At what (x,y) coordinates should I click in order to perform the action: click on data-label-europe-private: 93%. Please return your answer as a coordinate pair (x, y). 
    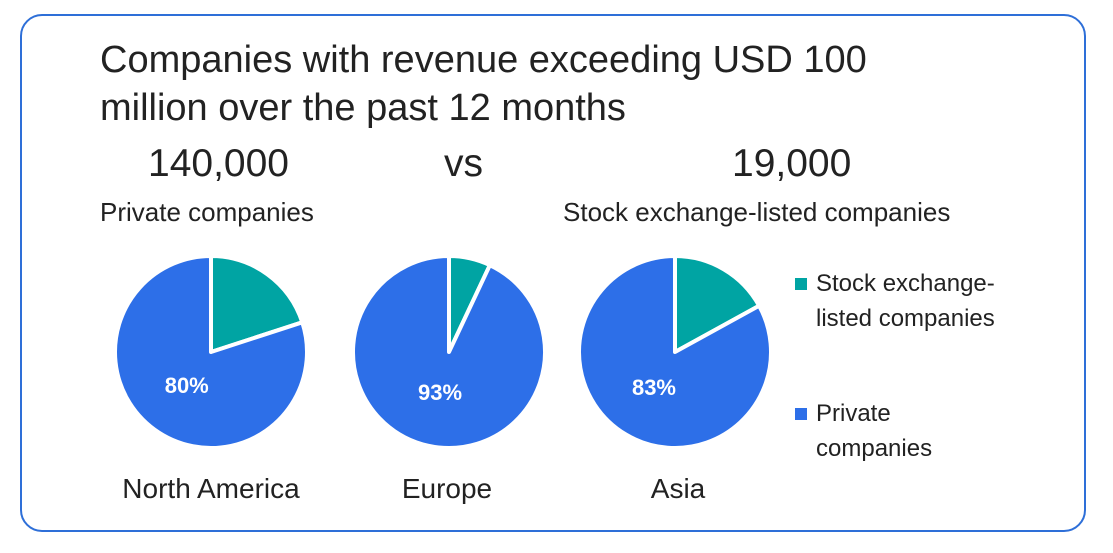
    Looking at the image, I should click on (440, 392).